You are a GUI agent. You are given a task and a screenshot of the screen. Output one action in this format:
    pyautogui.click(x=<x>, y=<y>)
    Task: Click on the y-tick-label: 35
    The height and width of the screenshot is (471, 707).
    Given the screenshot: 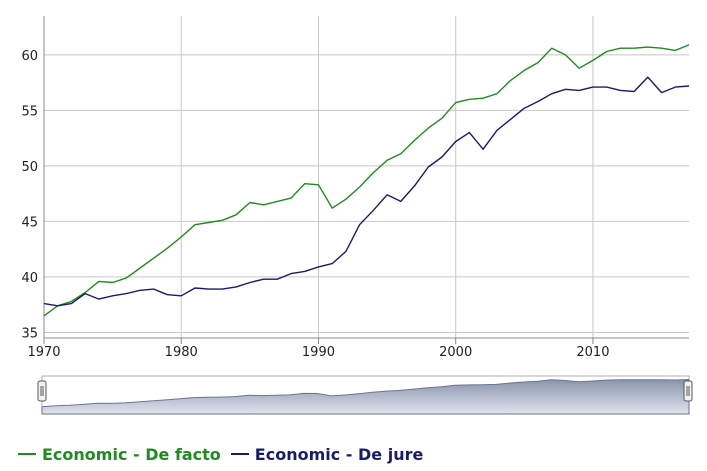 What is the action you would take?
    pyautogui.click(x=29, y=333)
    